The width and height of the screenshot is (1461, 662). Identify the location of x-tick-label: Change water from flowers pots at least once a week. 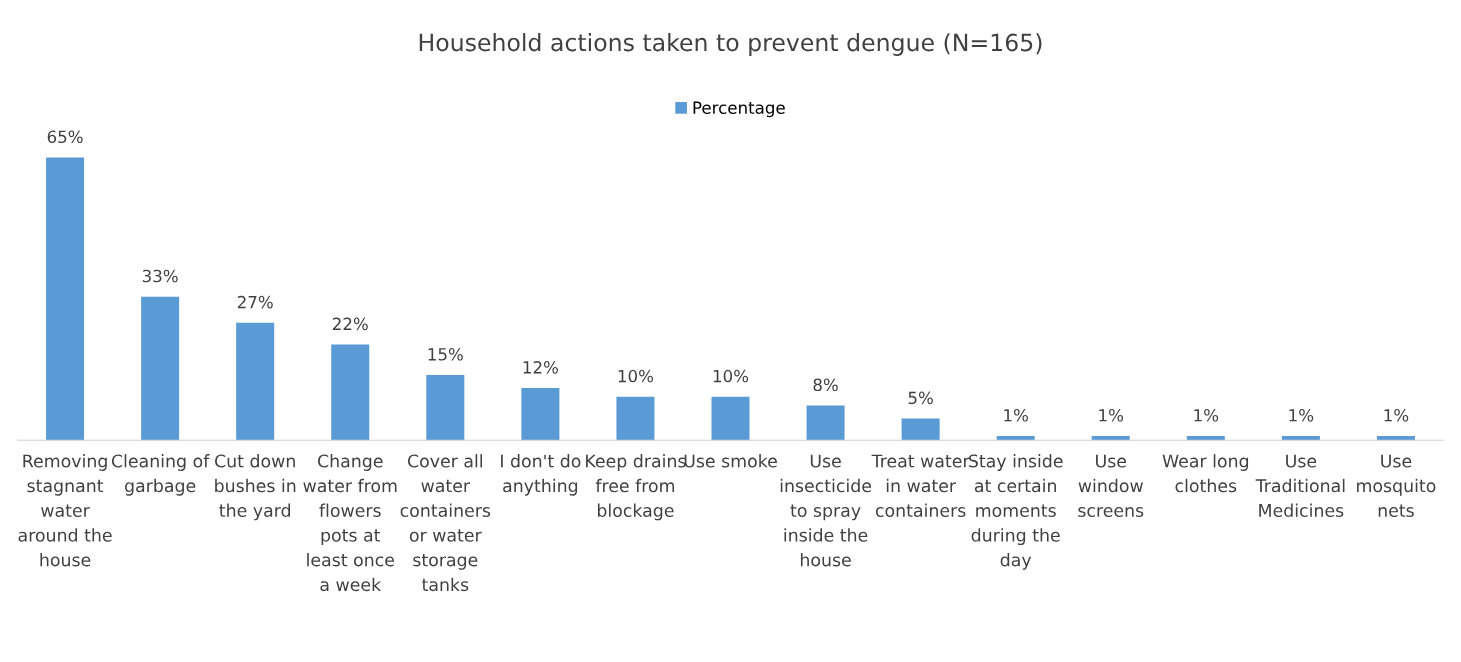
(350, 523).